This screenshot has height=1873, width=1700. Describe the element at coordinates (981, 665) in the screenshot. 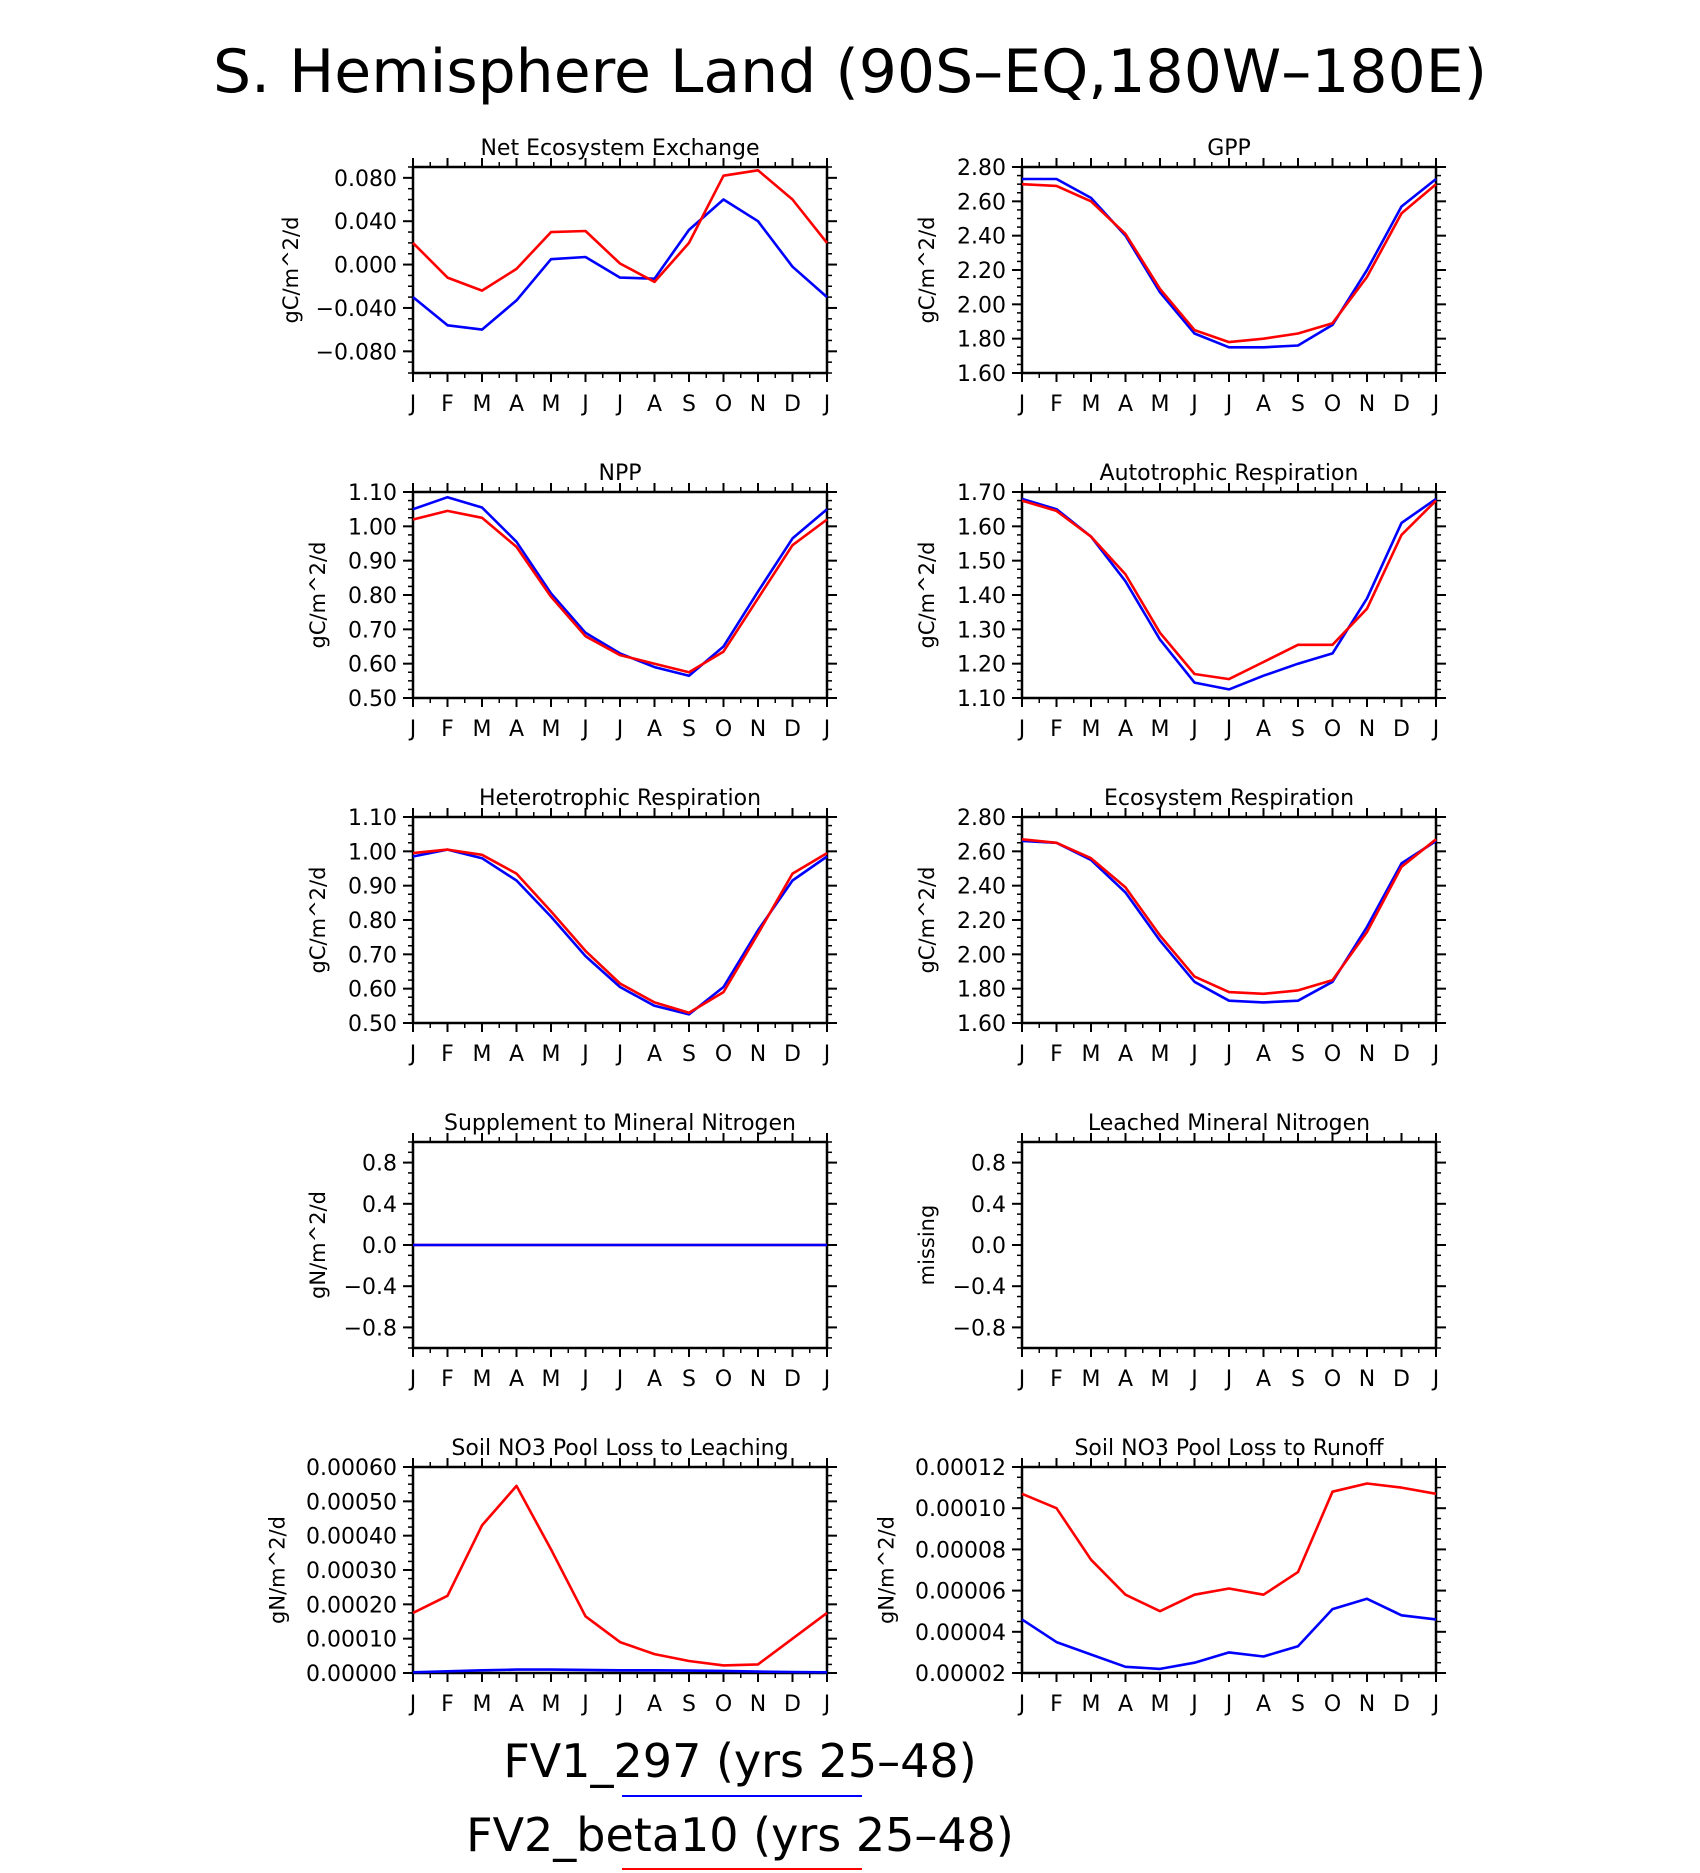

I see `y-tick-label: 1.20` at that location.